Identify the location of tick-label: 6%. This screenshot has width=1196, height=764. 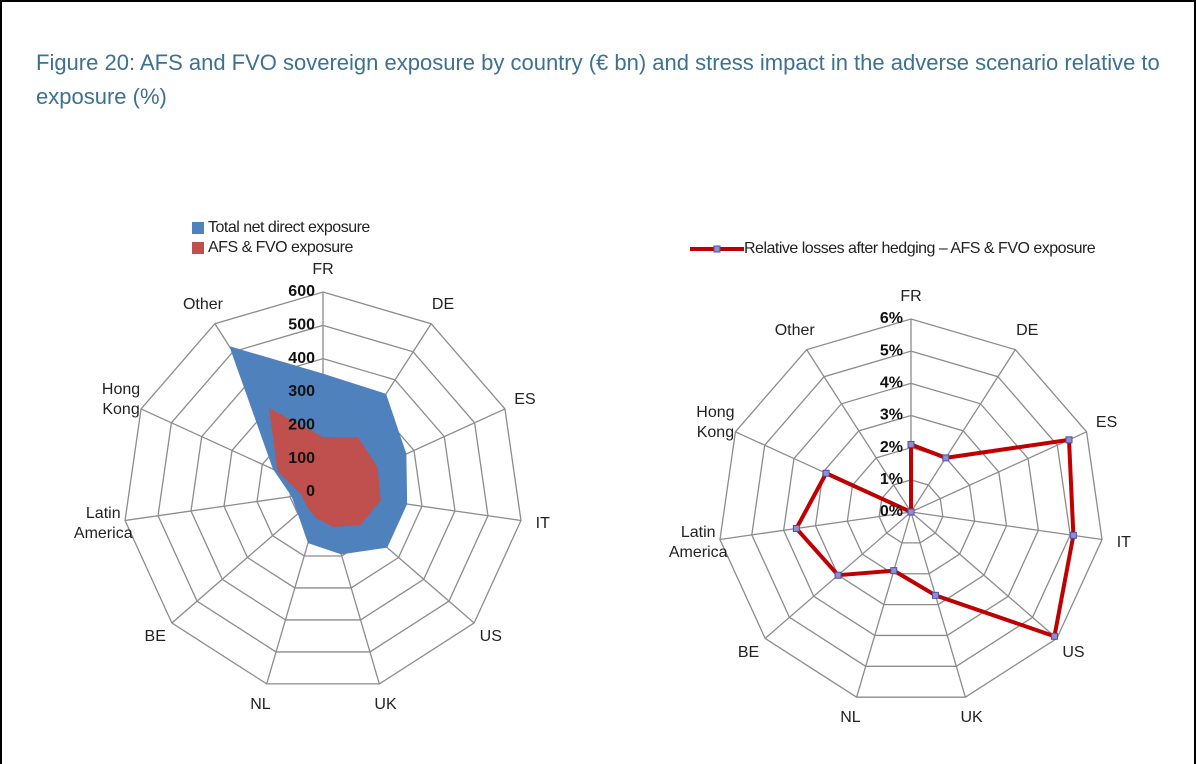
(891, 318).